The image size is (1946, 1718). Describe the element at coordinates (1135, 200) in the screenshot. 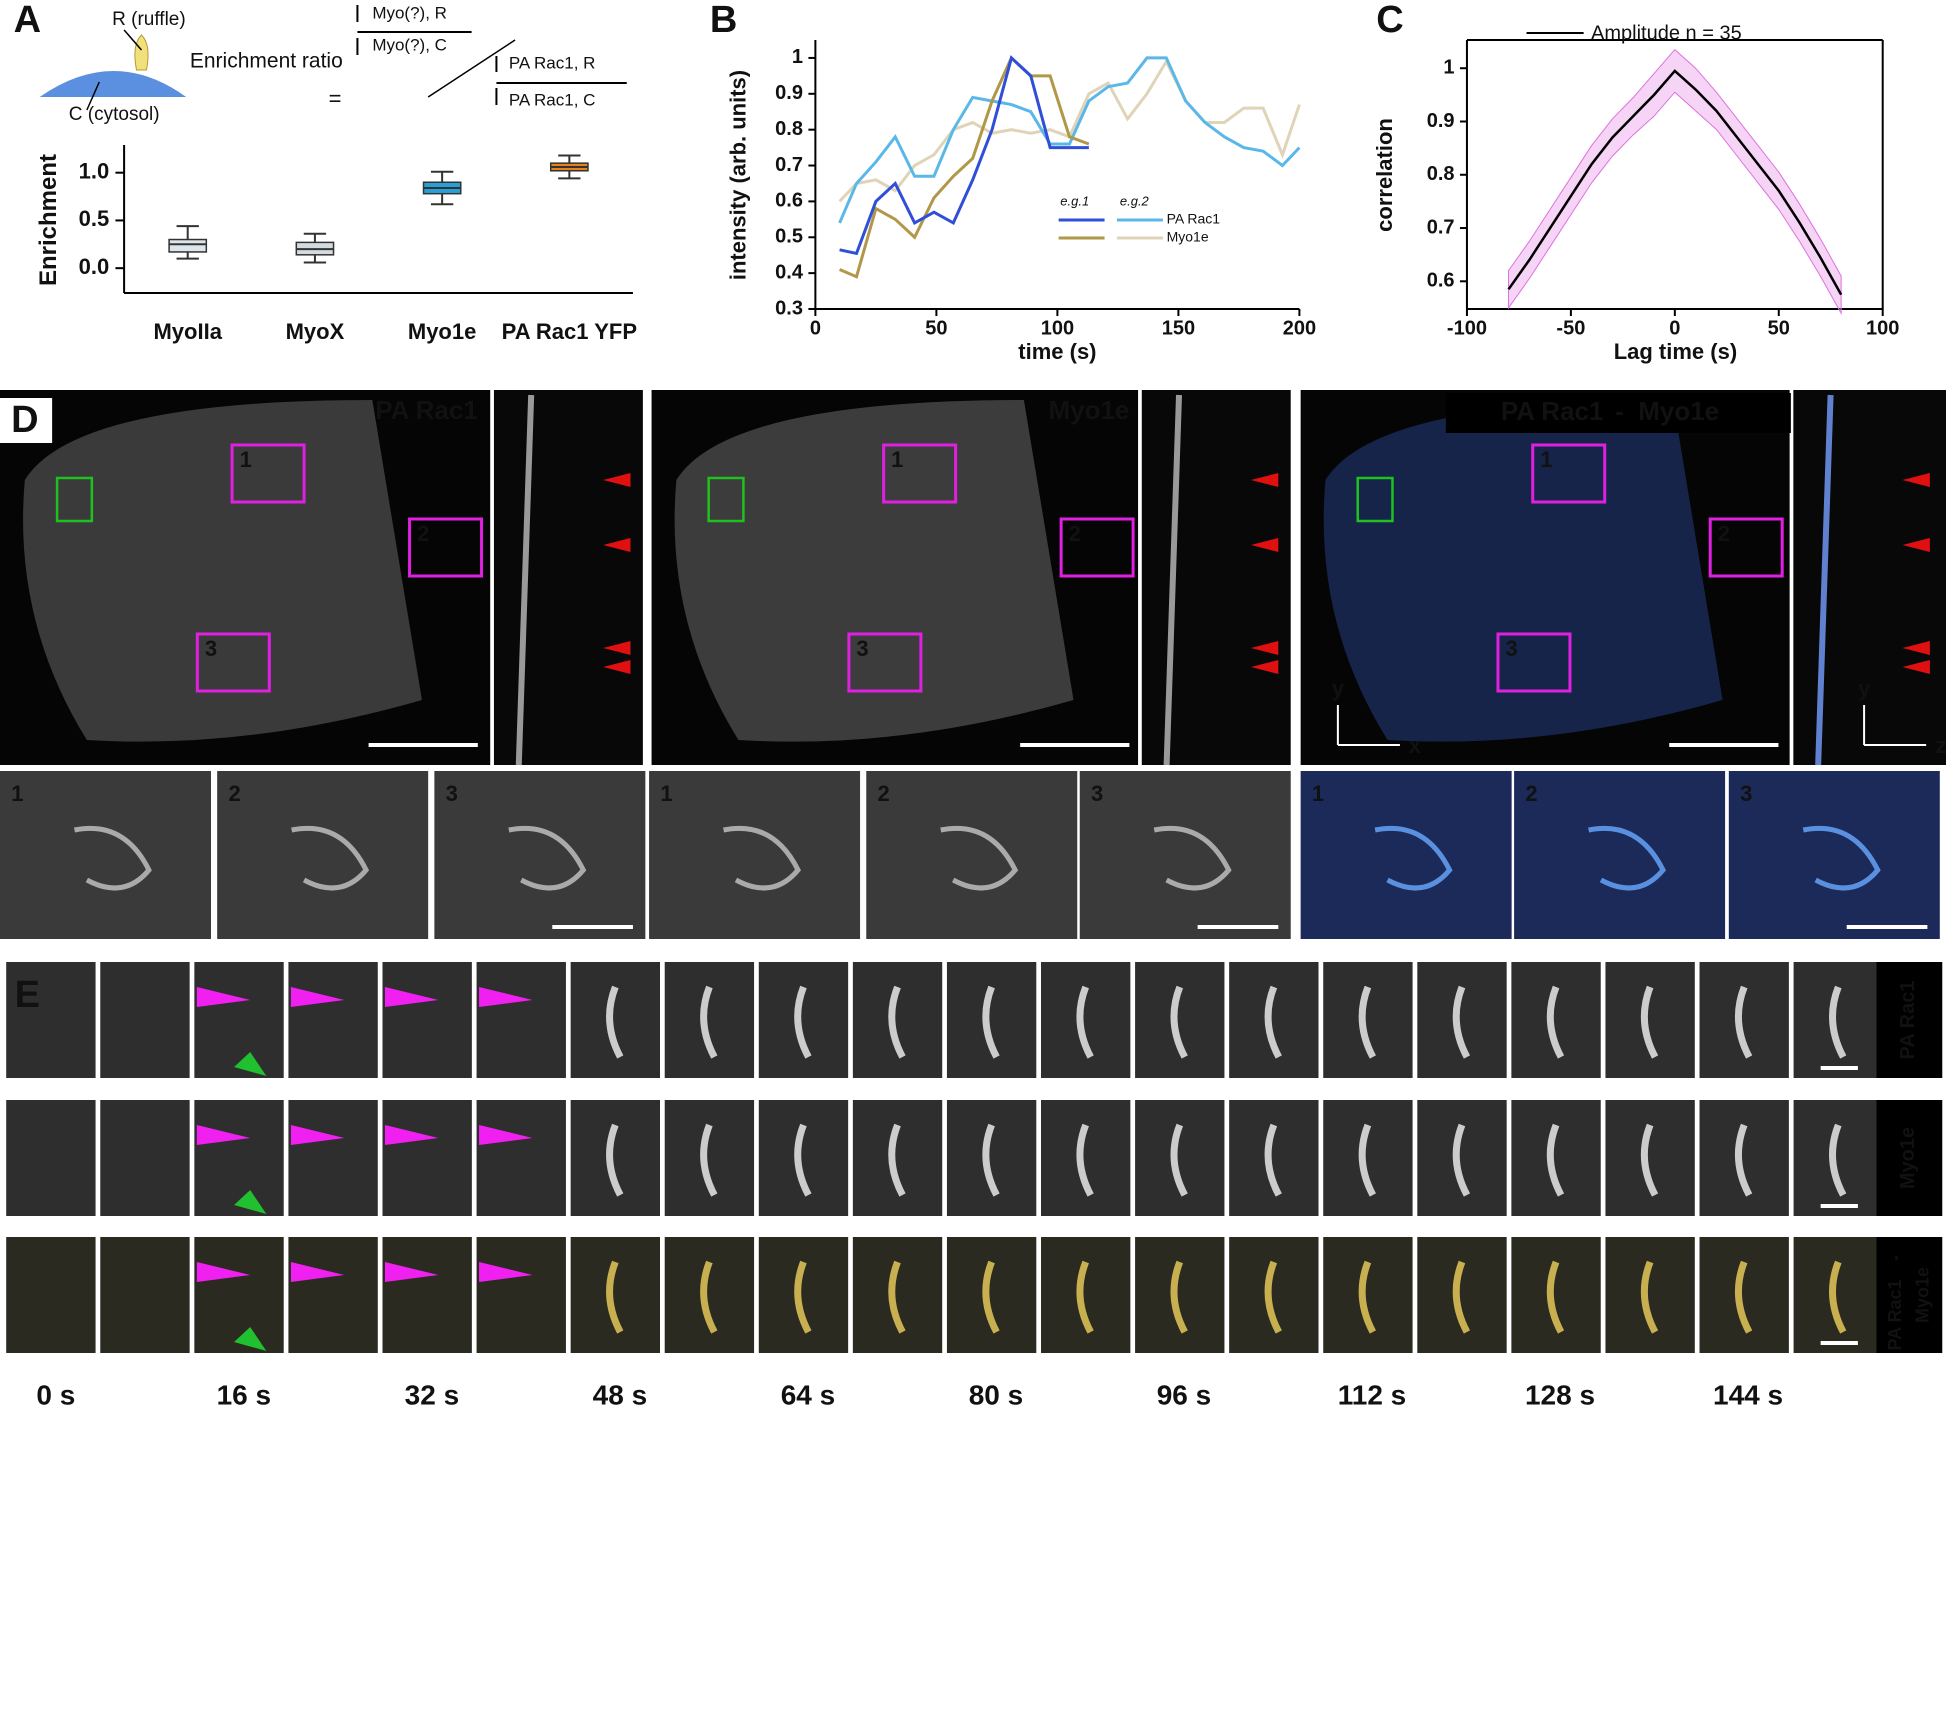

I see `legend-group: e.g.2` at that location.